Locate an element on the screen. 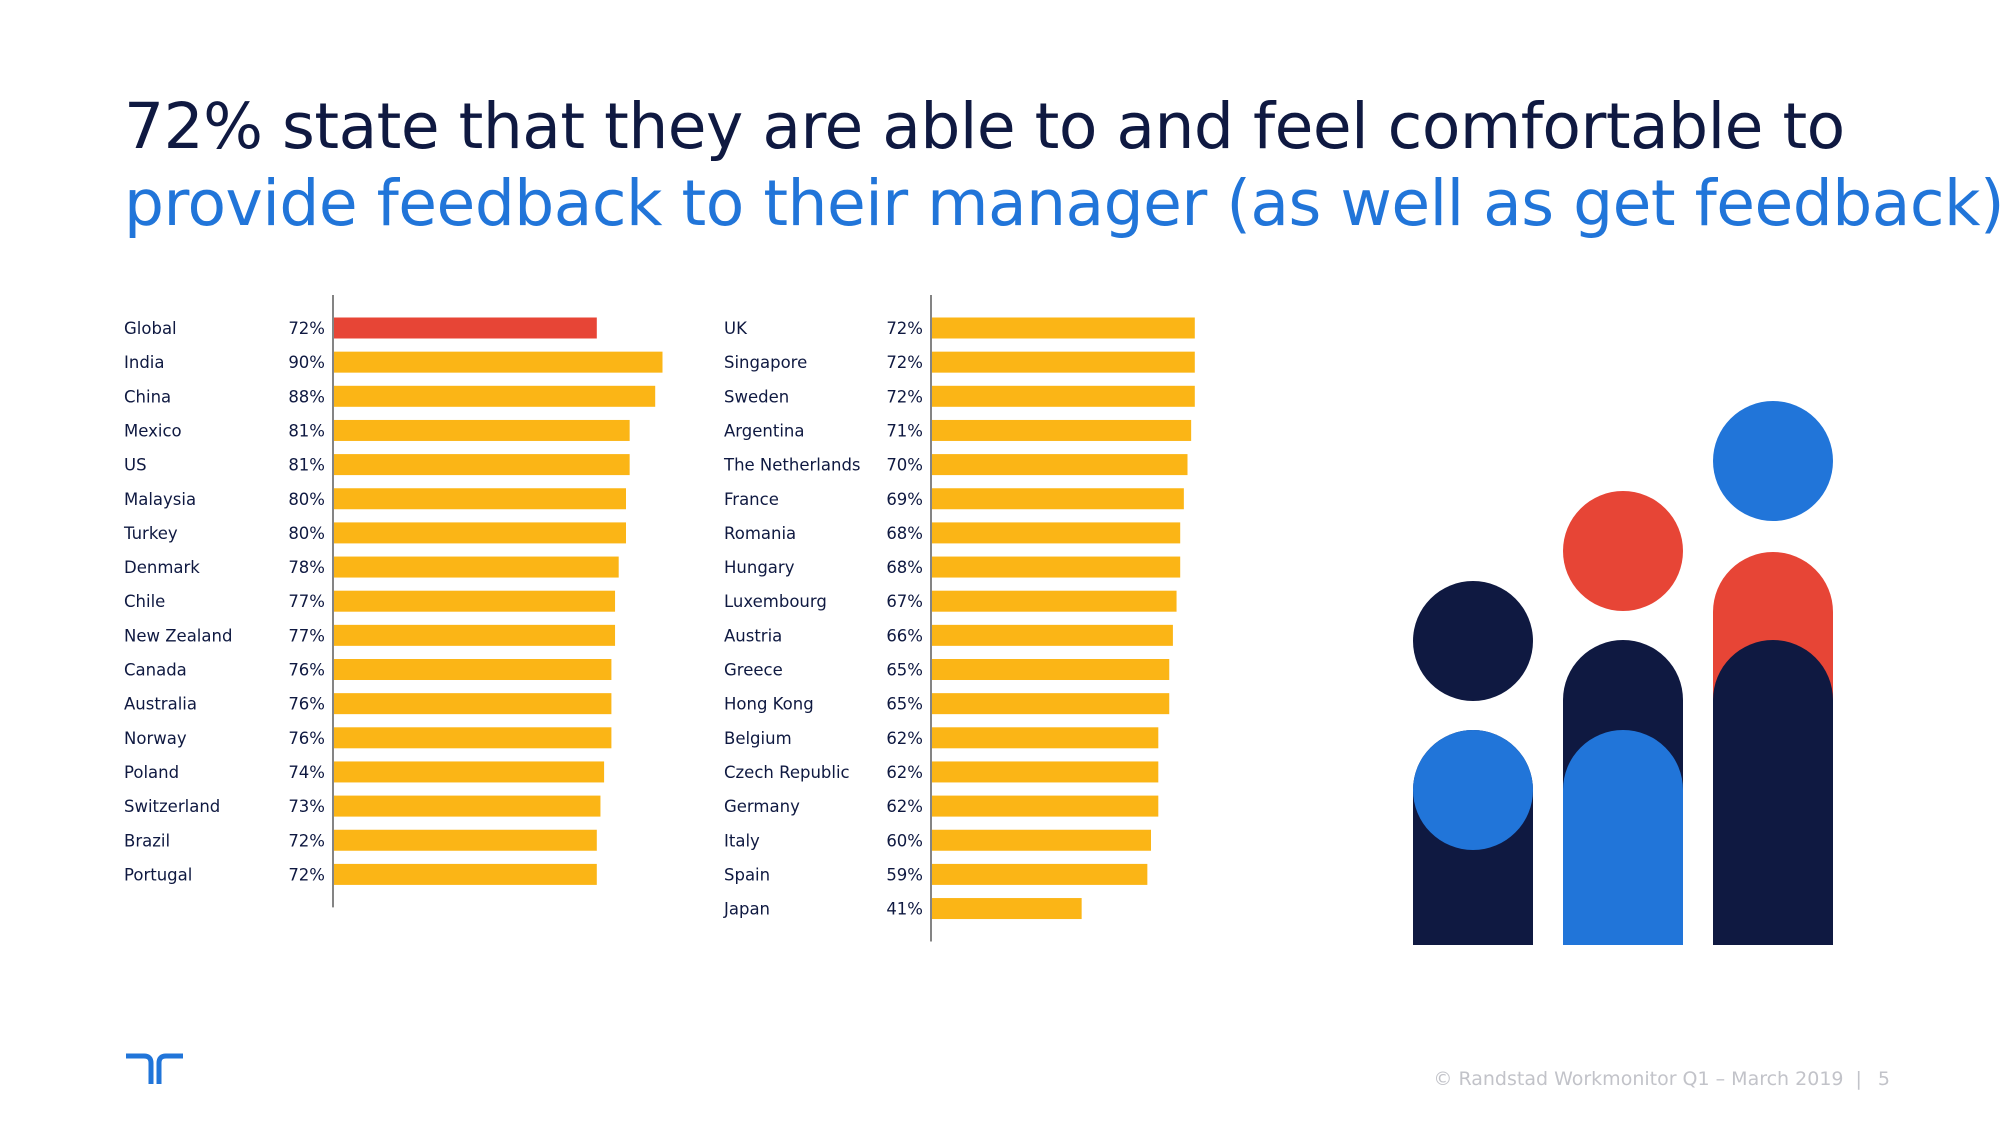 Image resolution: width=2000 pixels, height=1125 pixels. bar-hungary is located at coordinates (1056, 567).